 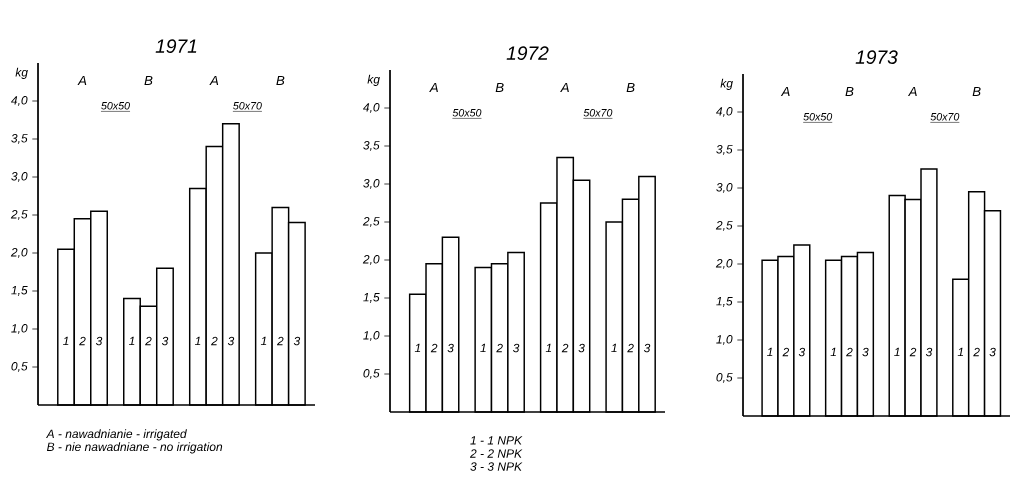 What do you see at coordinates (496, 466) in the screenshot?
I see `text: 3 - 3 NPK` at bounding box center [496, 466].